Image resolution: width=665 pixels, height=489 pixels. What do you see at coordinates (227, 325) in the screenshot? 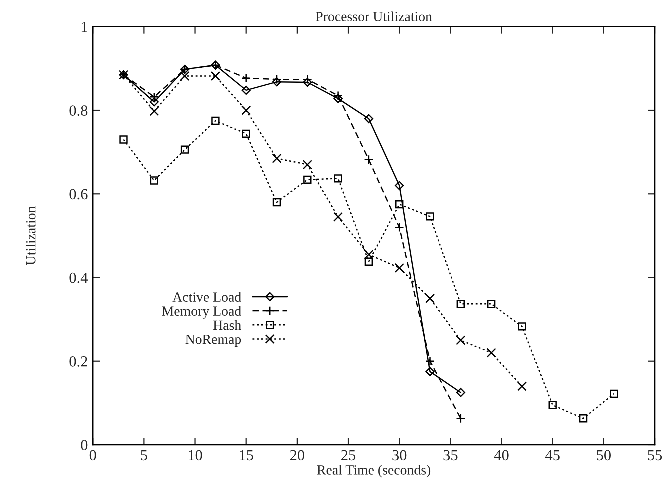
I see `legend-label: Hash` at bounding box center [227, 325].